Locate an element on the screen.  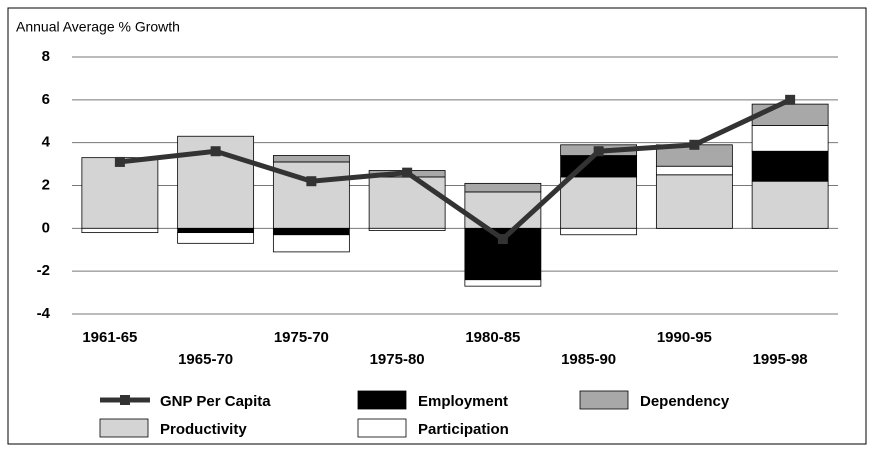
y-tick-label: -2 is located at coordinates (43, 270).